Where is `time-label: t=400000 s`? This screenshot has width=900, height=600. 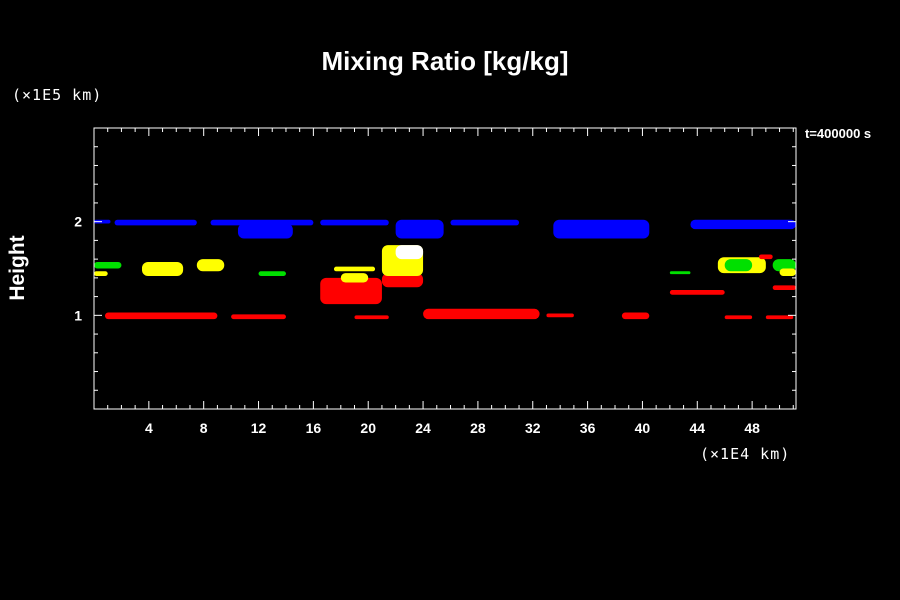
time-label: t=400000 s is located at coordinates (838, 133).